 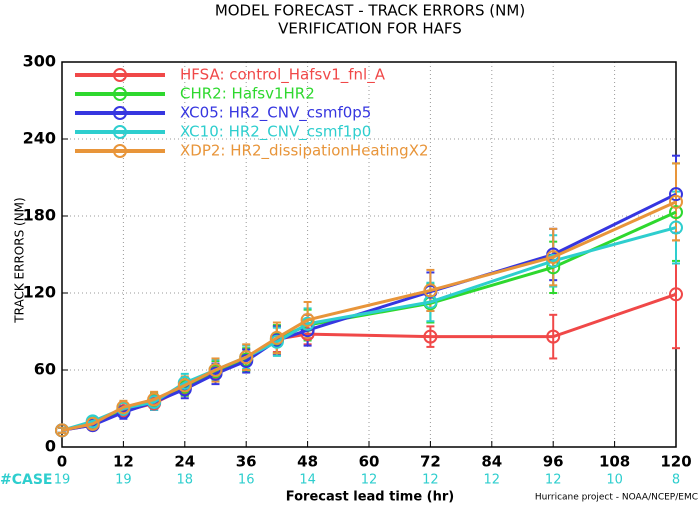 What do you see at coordinates (26, 480) in the screenshot?
I see `case-label: #CASE` at bounding box center [26, 480].